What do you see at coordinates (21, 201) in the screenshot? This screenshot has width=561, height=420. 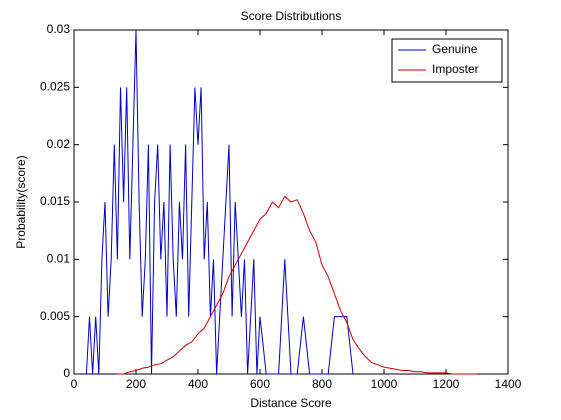 I see `y-axis-label: Probability(score)` at bounding box center [21, 201].